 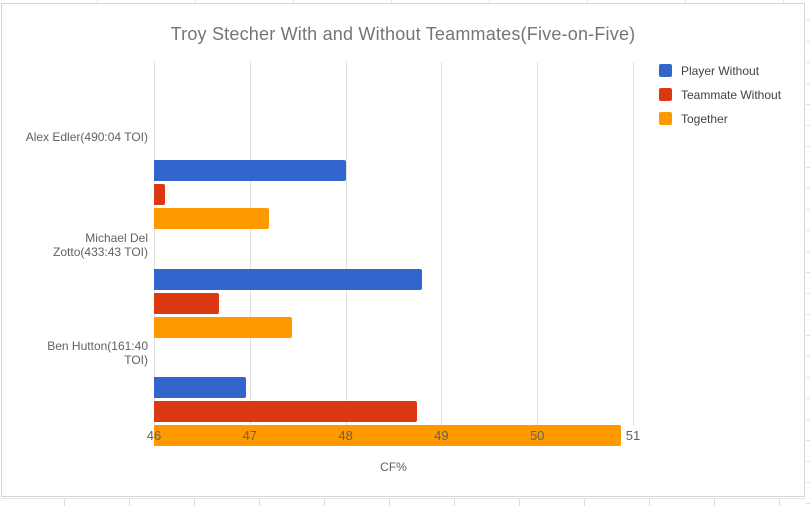 What do you see at coordinates (405, 502) in the screenshot?
I see `spreadsheet-background-bottom` at bounding box center [405, 502].